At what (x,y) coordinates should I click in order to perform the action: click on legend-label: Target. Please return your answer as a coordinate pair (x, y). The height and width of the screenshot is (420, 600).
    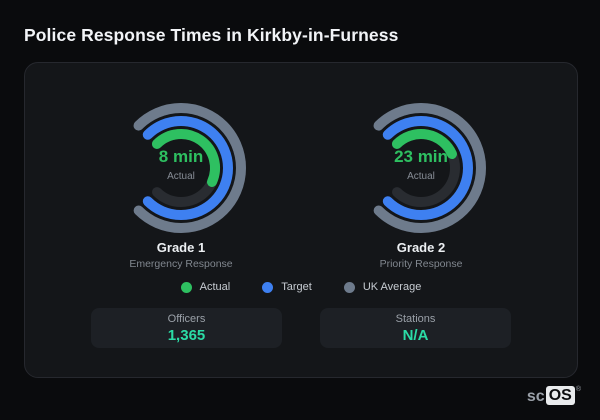
    Looking at the image, I should click on (296, 287).